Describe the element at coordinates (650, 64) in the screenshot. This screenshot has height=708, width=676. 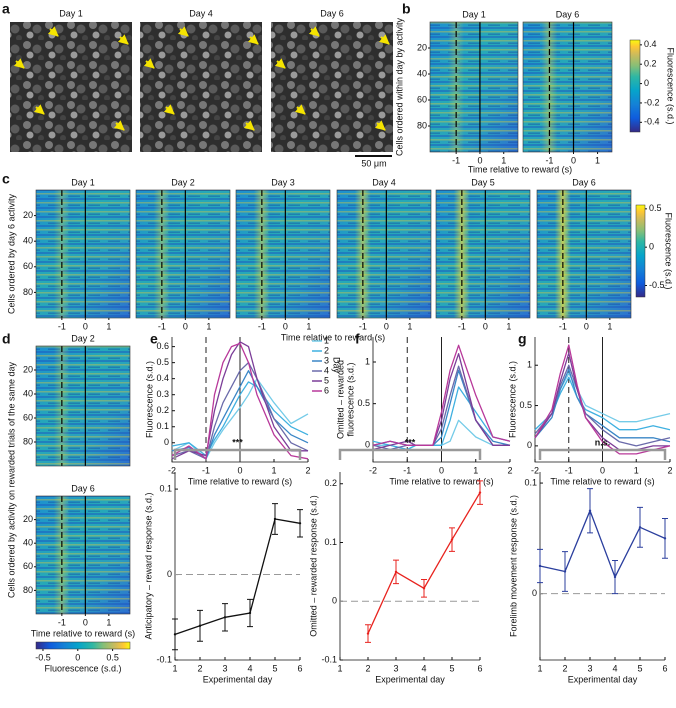
I see `colorbar-tick-label: 0.2` at that location.